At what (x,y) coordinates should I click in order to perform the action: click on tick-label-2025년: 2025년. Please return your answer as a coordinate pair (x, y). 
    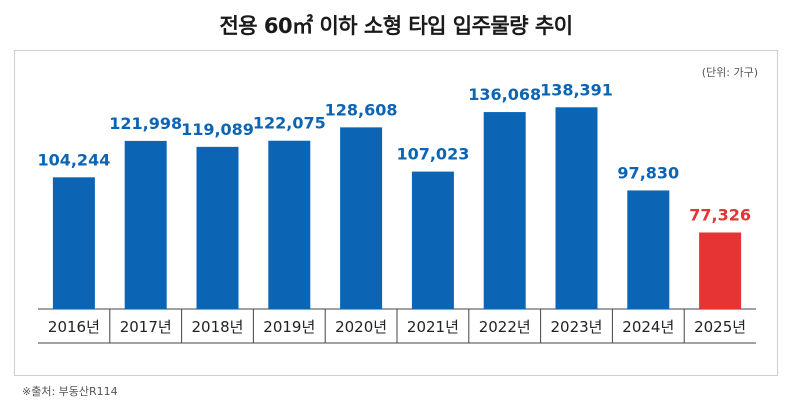
    Looking at the image, I should click on (720, 327).